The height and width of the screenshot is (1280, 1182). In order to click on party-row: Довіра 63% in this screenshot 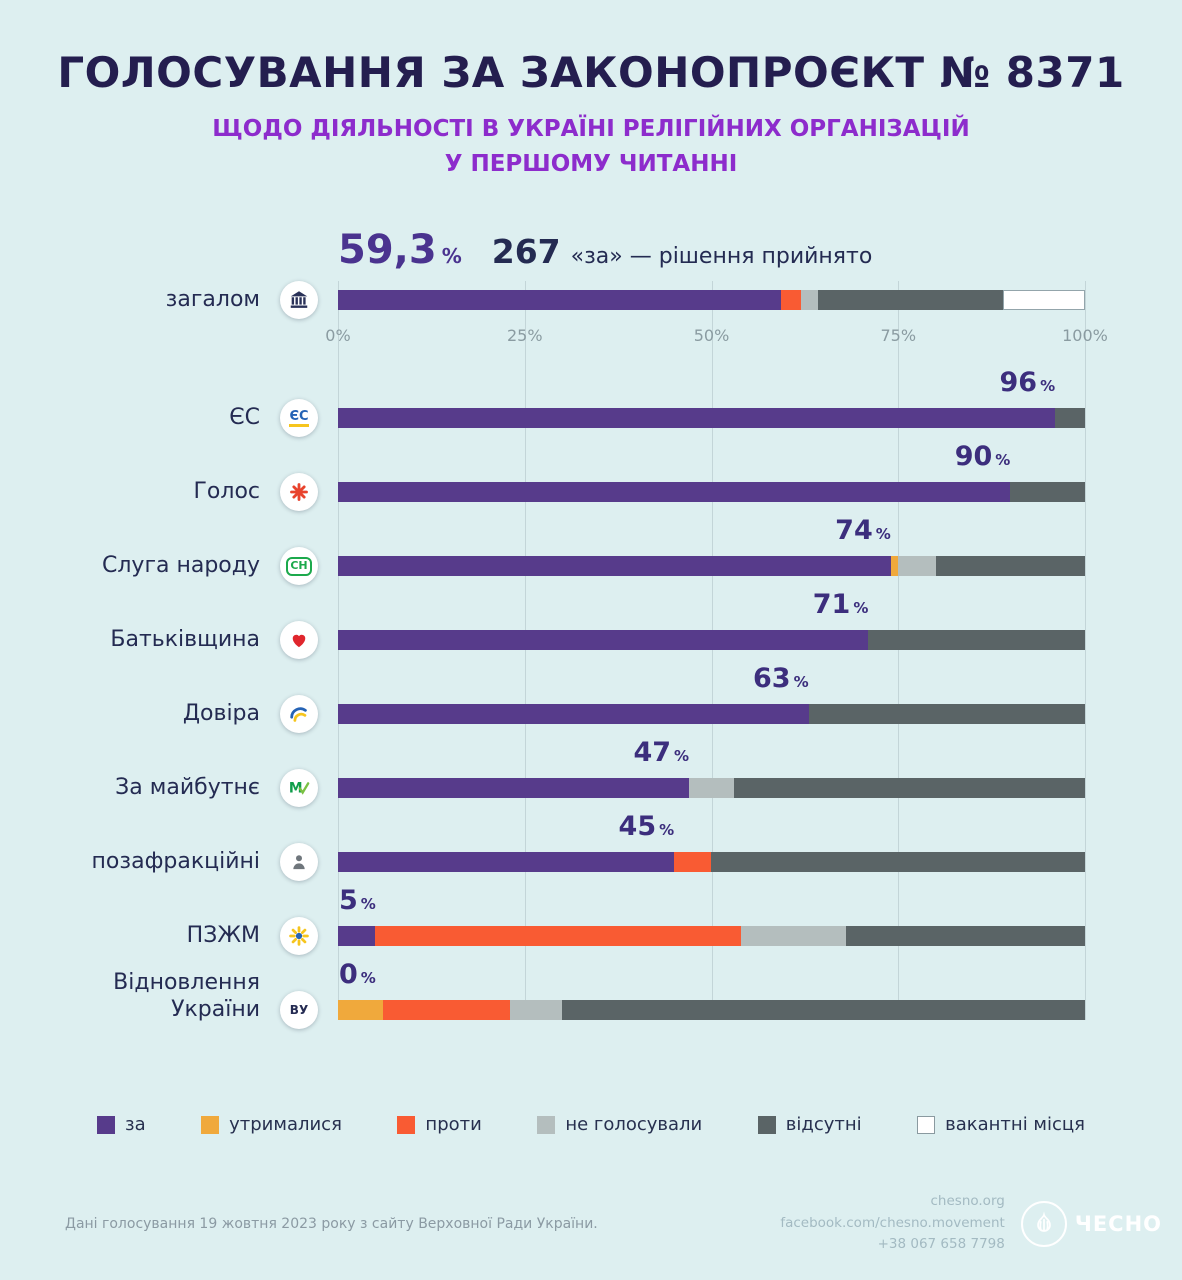, I will do `click(575, 698)`.